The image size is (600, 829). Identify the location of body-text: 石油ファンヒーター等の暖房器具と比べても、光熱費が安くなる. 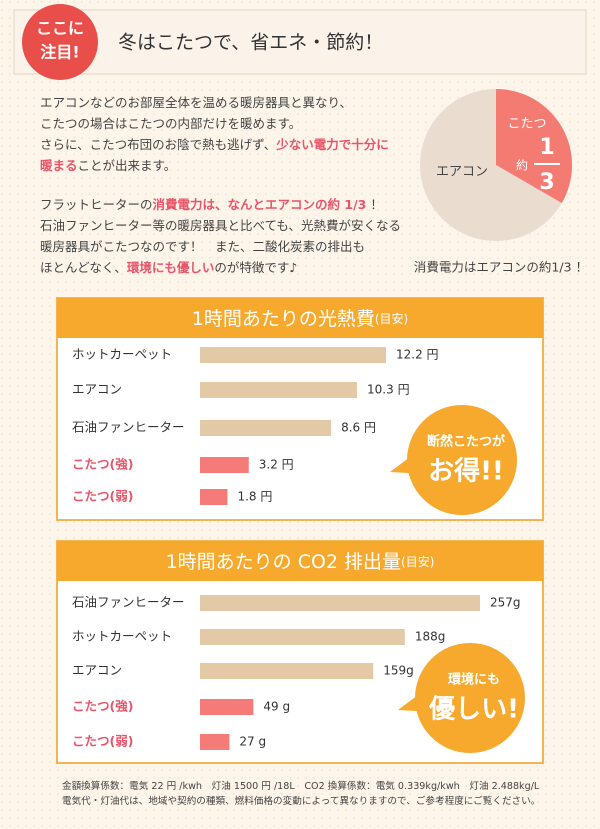
(220, 225).